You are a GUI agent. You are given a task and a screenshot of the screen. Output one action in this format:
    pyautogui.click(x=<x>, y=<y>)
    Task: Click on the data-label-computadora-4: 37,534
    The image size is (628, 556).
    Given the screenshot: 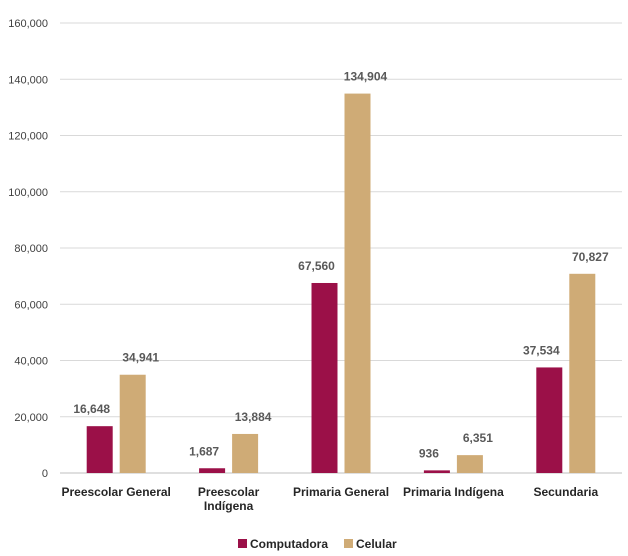 What is the action you would take?
    pyautogui.click(x=541, y=350)
    